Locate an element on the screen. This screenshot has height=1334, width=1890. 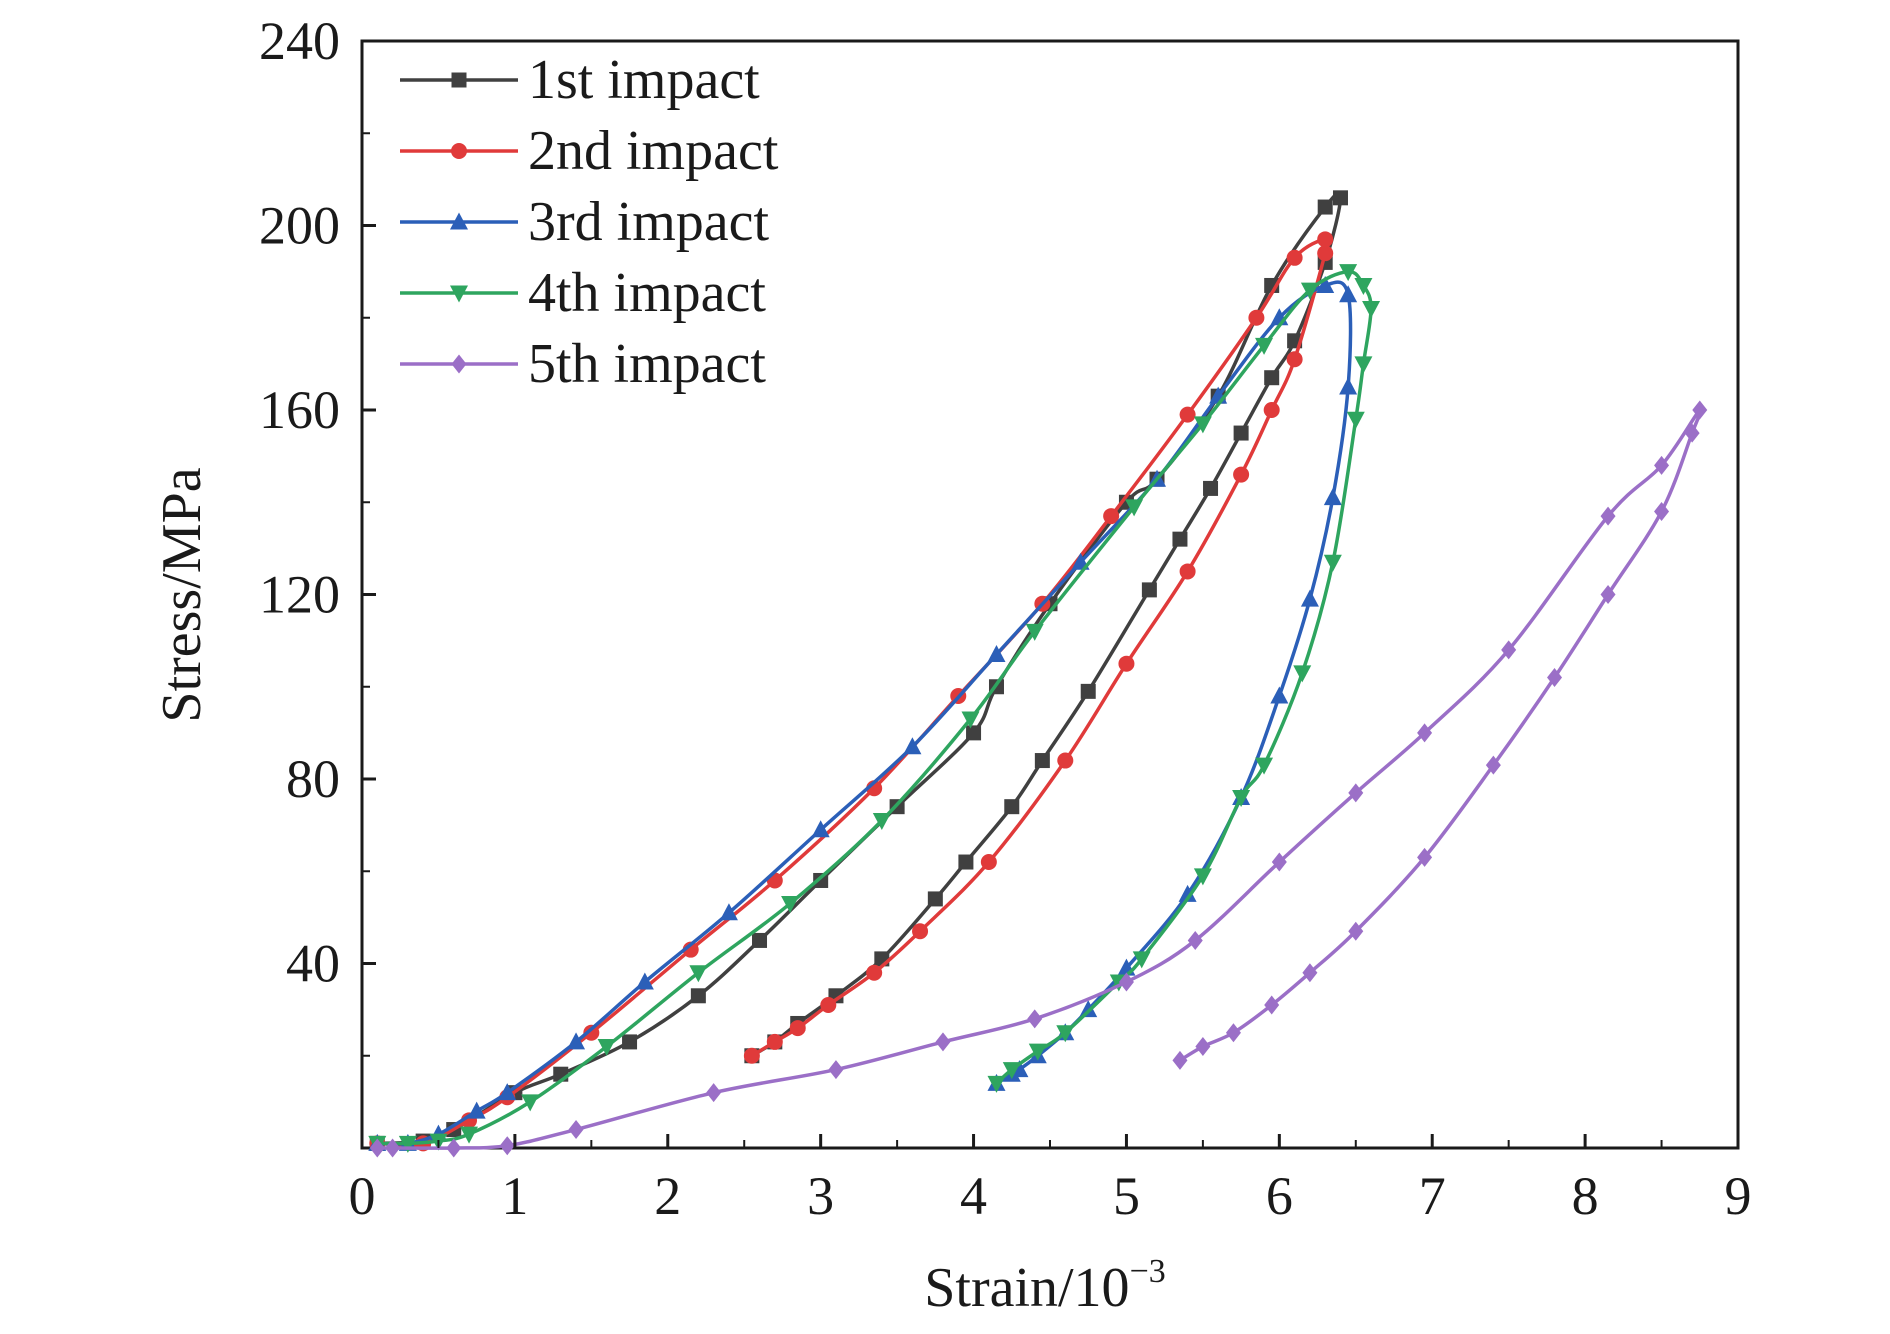
x-tick-label: 9 is located at coordinates (1738, 1196).